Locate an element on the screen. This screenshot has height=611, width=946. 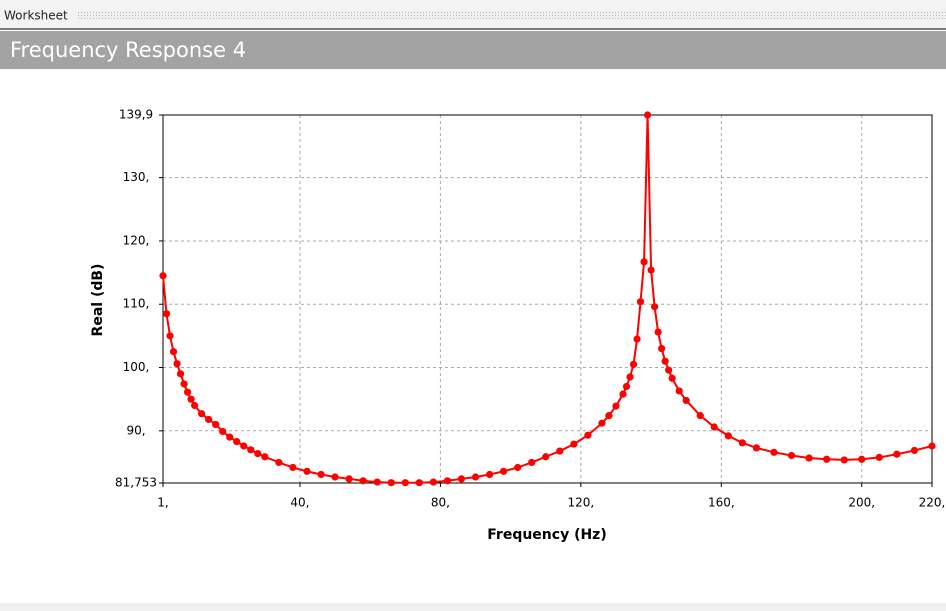
x-tick-label: 200, is located at coordinates (861, 503).